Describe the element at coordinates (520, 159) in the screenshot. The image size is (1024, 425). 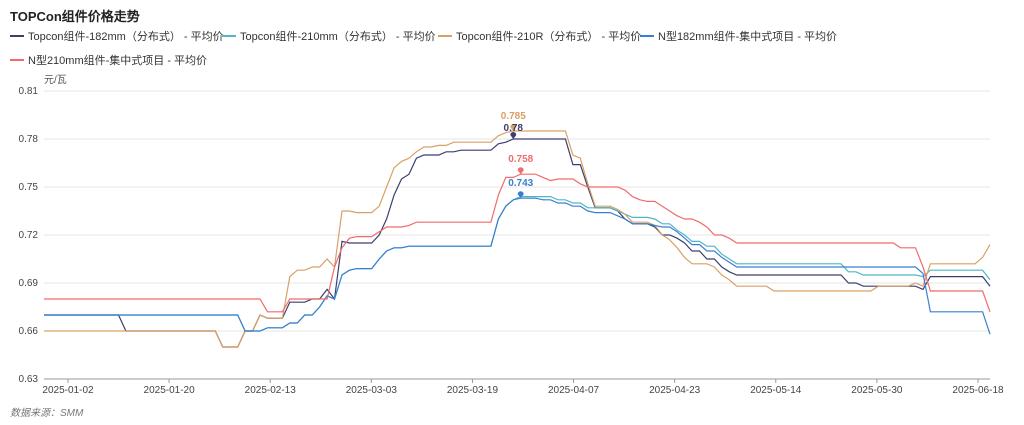
I see `data-label: 0.758` at that location.